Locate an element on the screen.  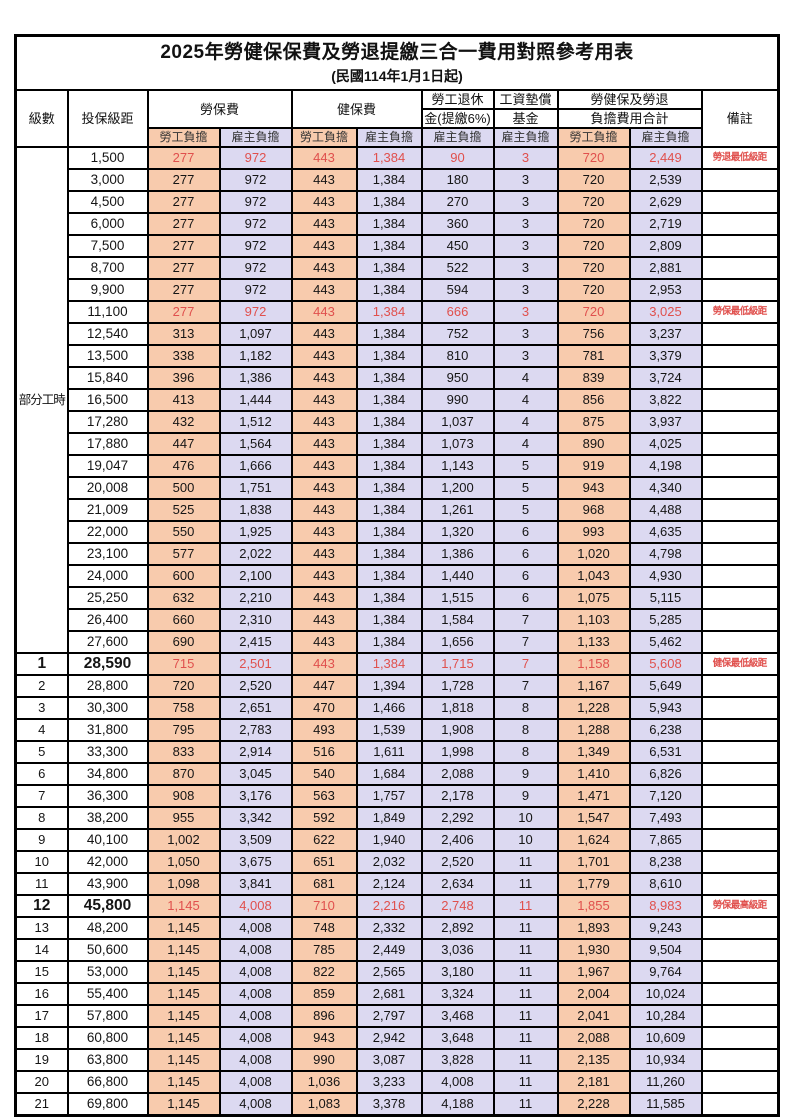
total-employer-cell: 4,025 is located at coordinates (665, 444).